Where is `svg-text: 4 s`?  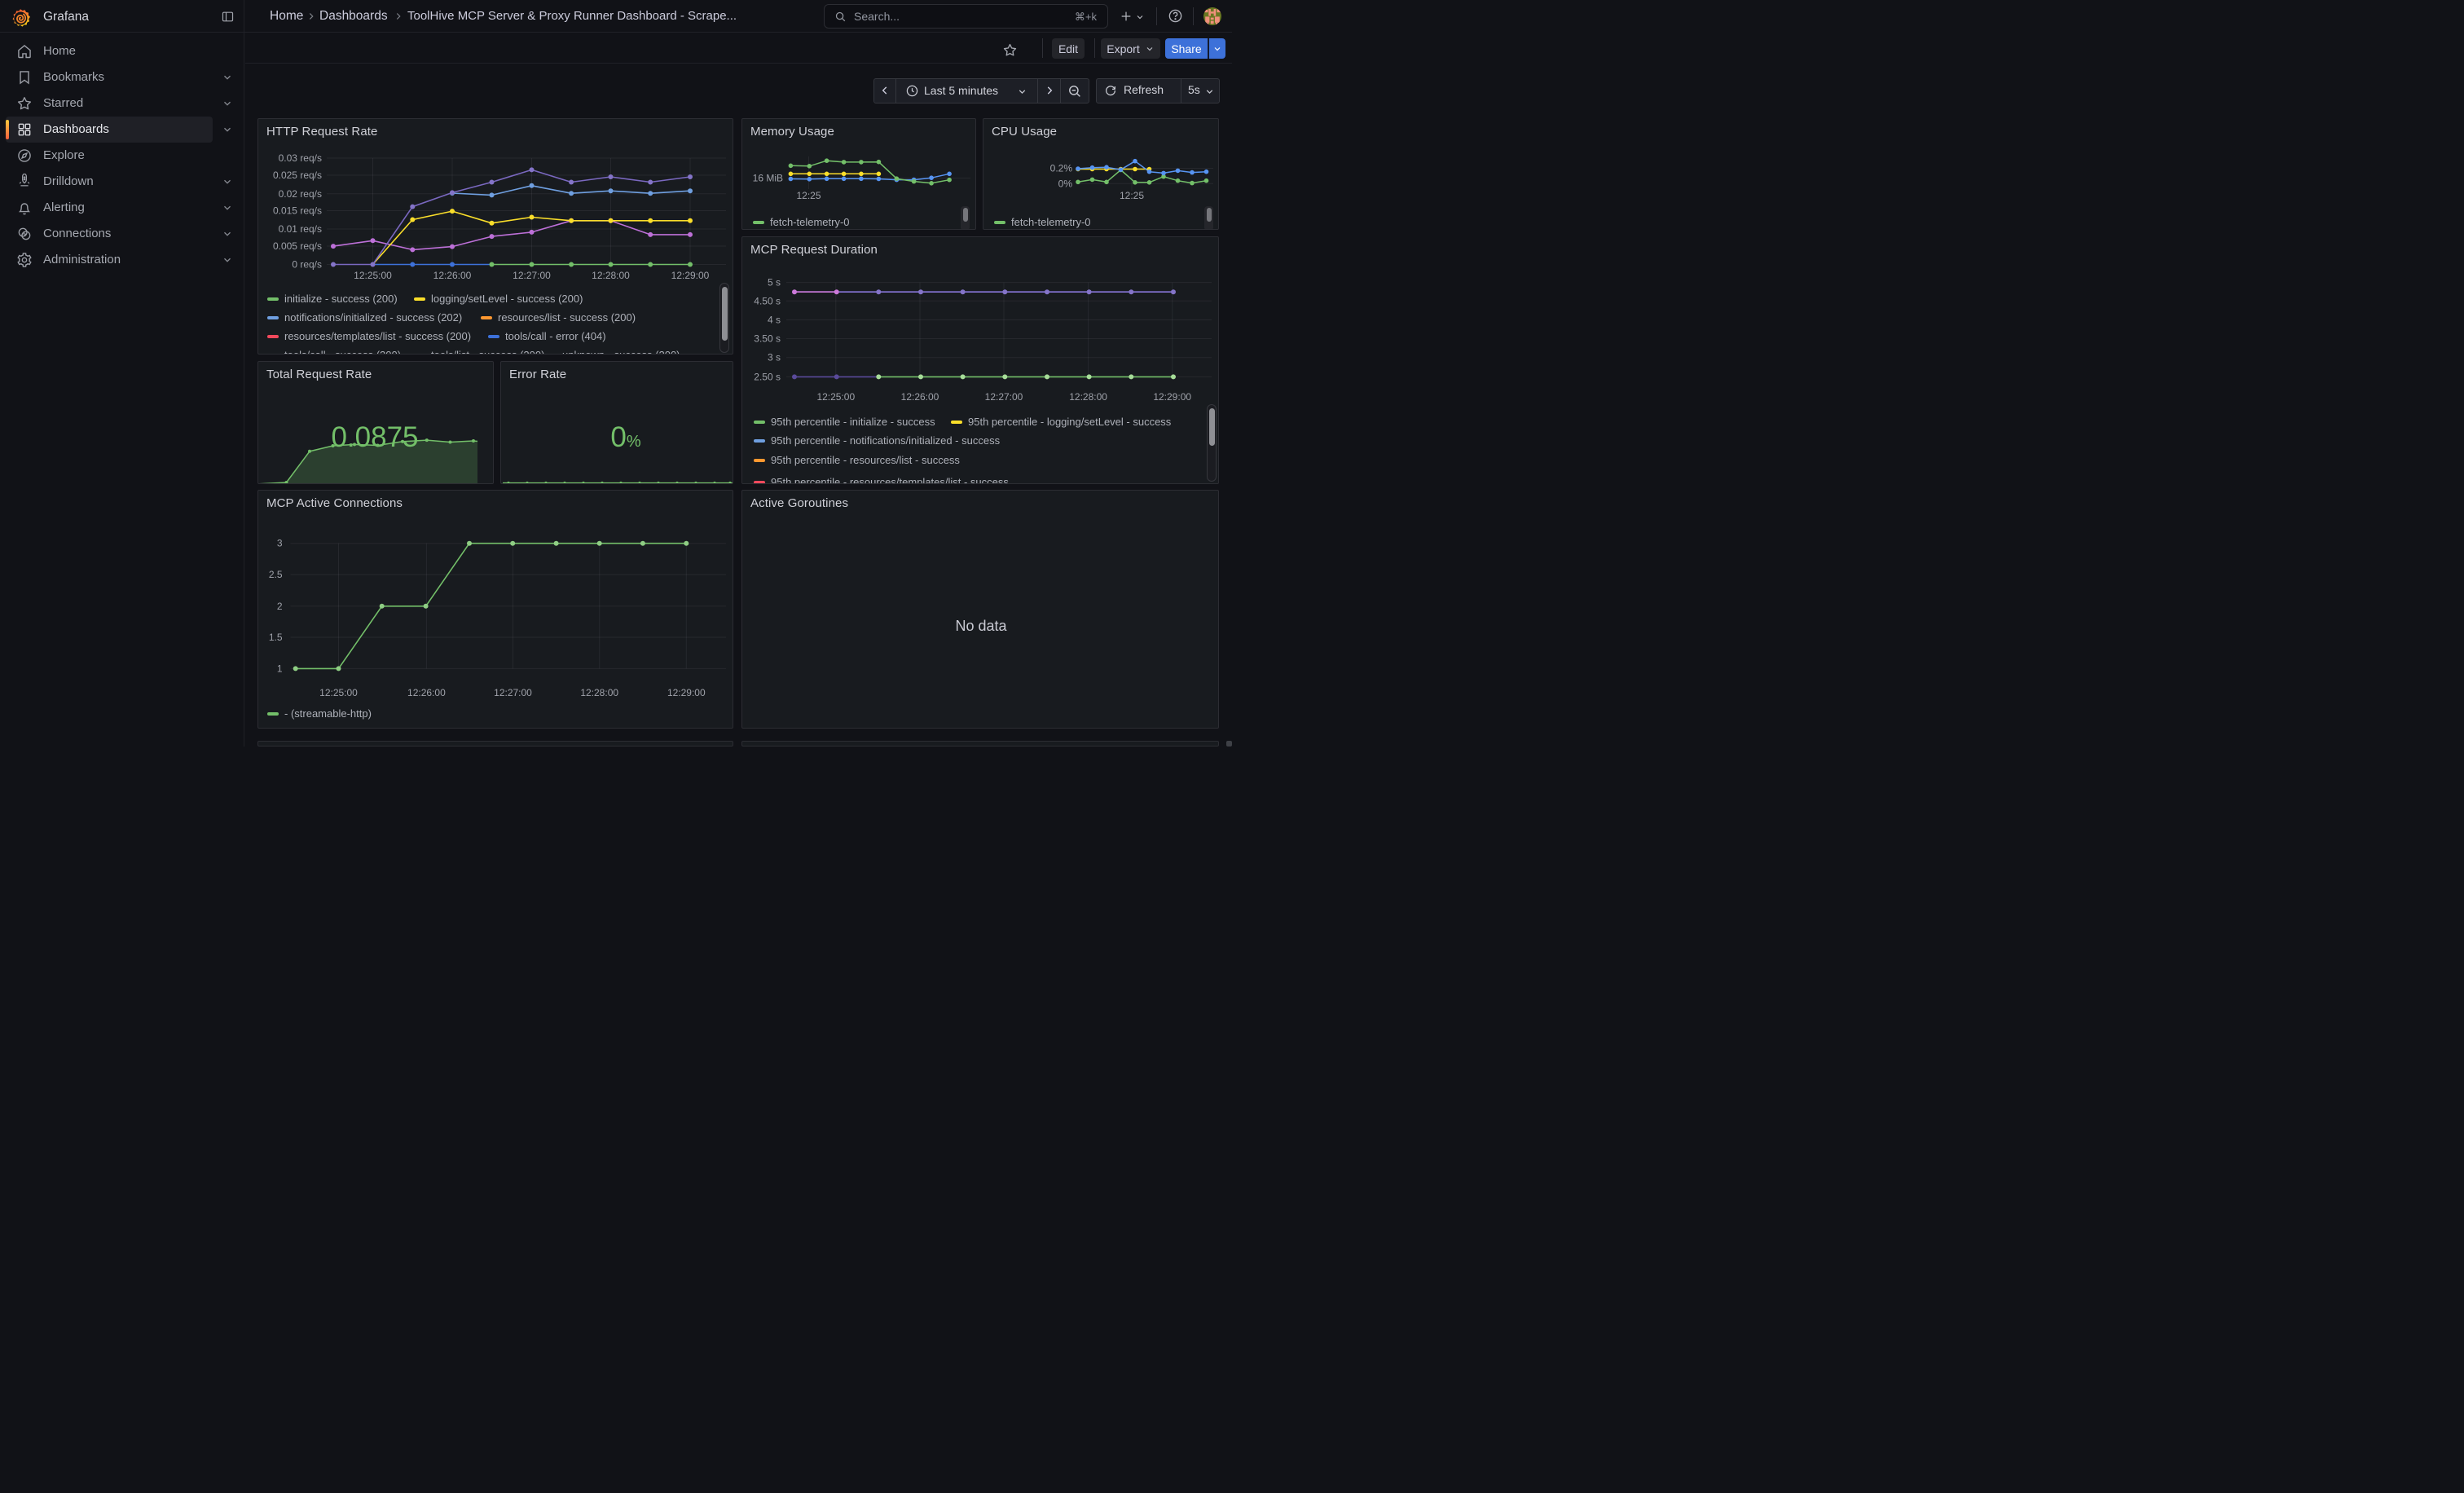
svg-text: 4 s is located at coordinates (774, 320).